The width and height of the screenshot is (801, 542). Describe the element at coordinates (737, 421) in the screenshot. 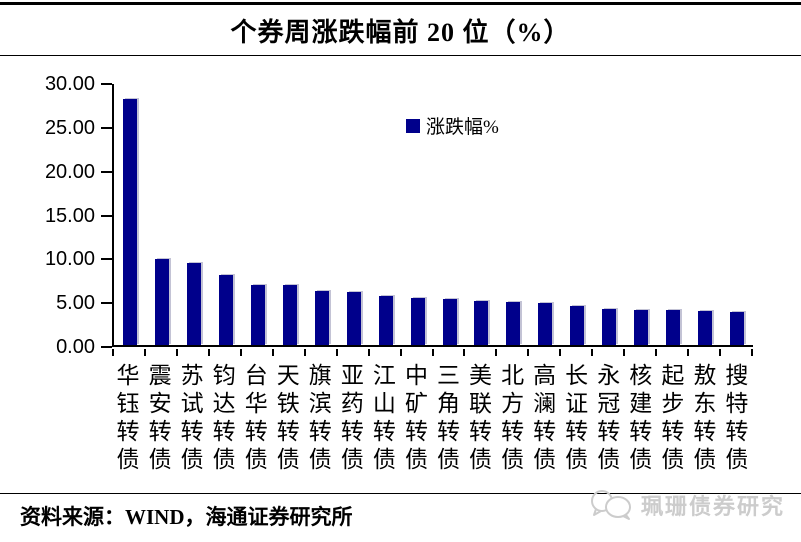

I see `x-axis-label: 搜特转债` at that location.